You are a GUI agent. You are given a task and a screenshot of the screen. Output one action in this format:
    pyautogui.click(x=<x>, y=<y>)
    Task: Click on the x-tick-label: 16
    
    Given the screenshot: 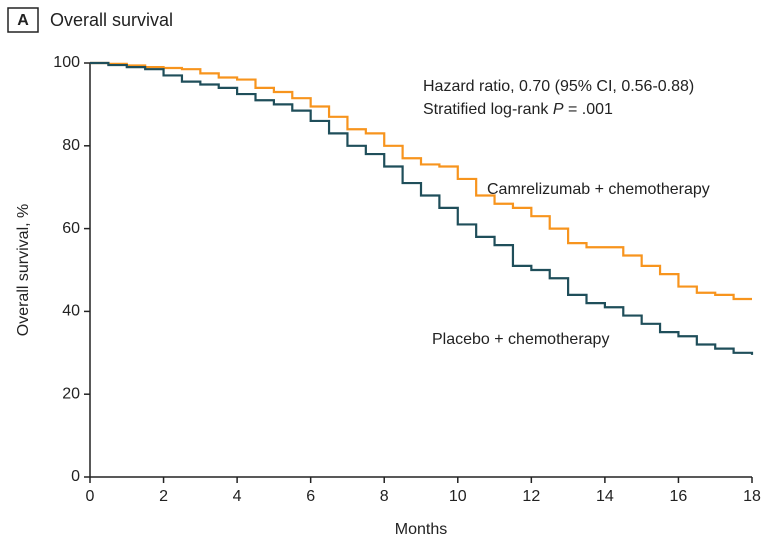 What is the action you would take?
    pyautogui.click(x=679, y=496)
    